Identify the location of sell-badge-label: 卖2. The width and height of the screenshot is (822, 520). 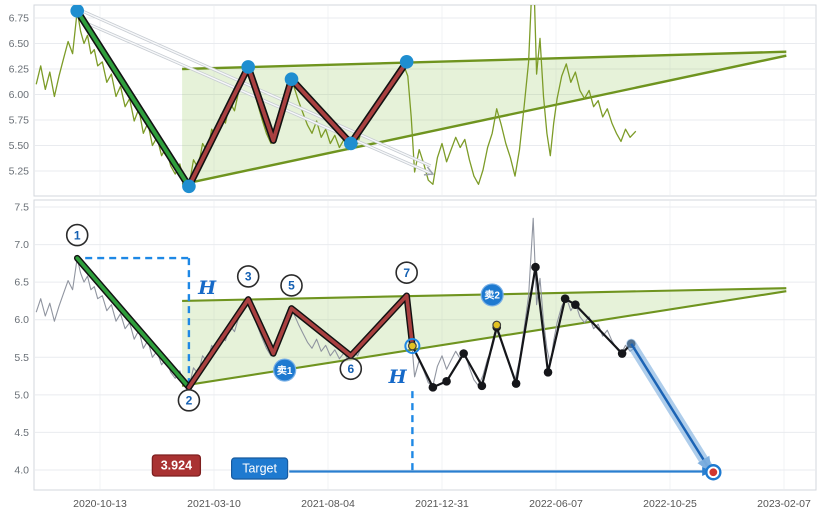
(492, 295).